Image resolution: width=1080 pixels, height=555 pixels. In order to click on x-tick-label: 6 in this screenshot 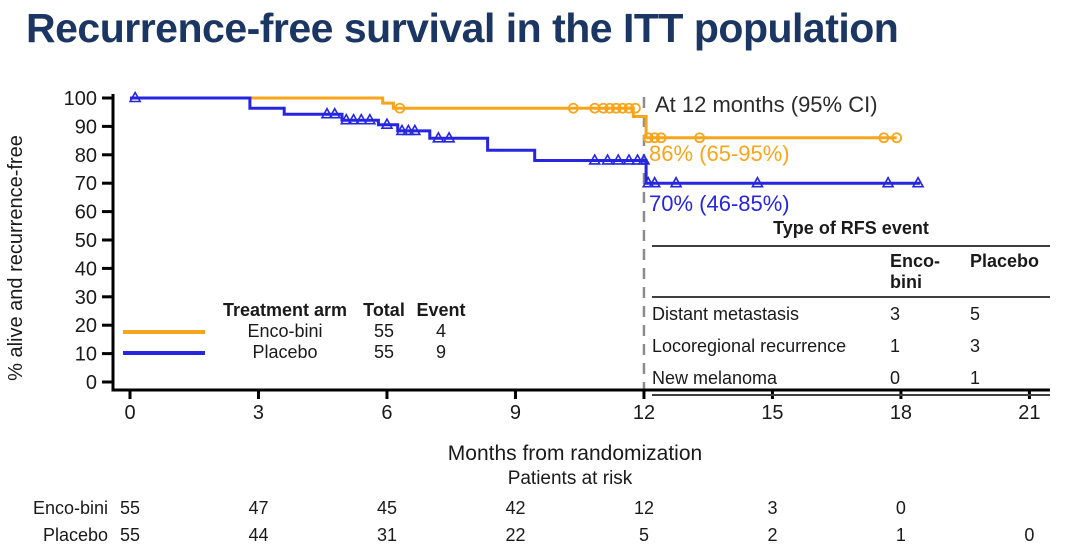, I will do `click(386, 413)`.